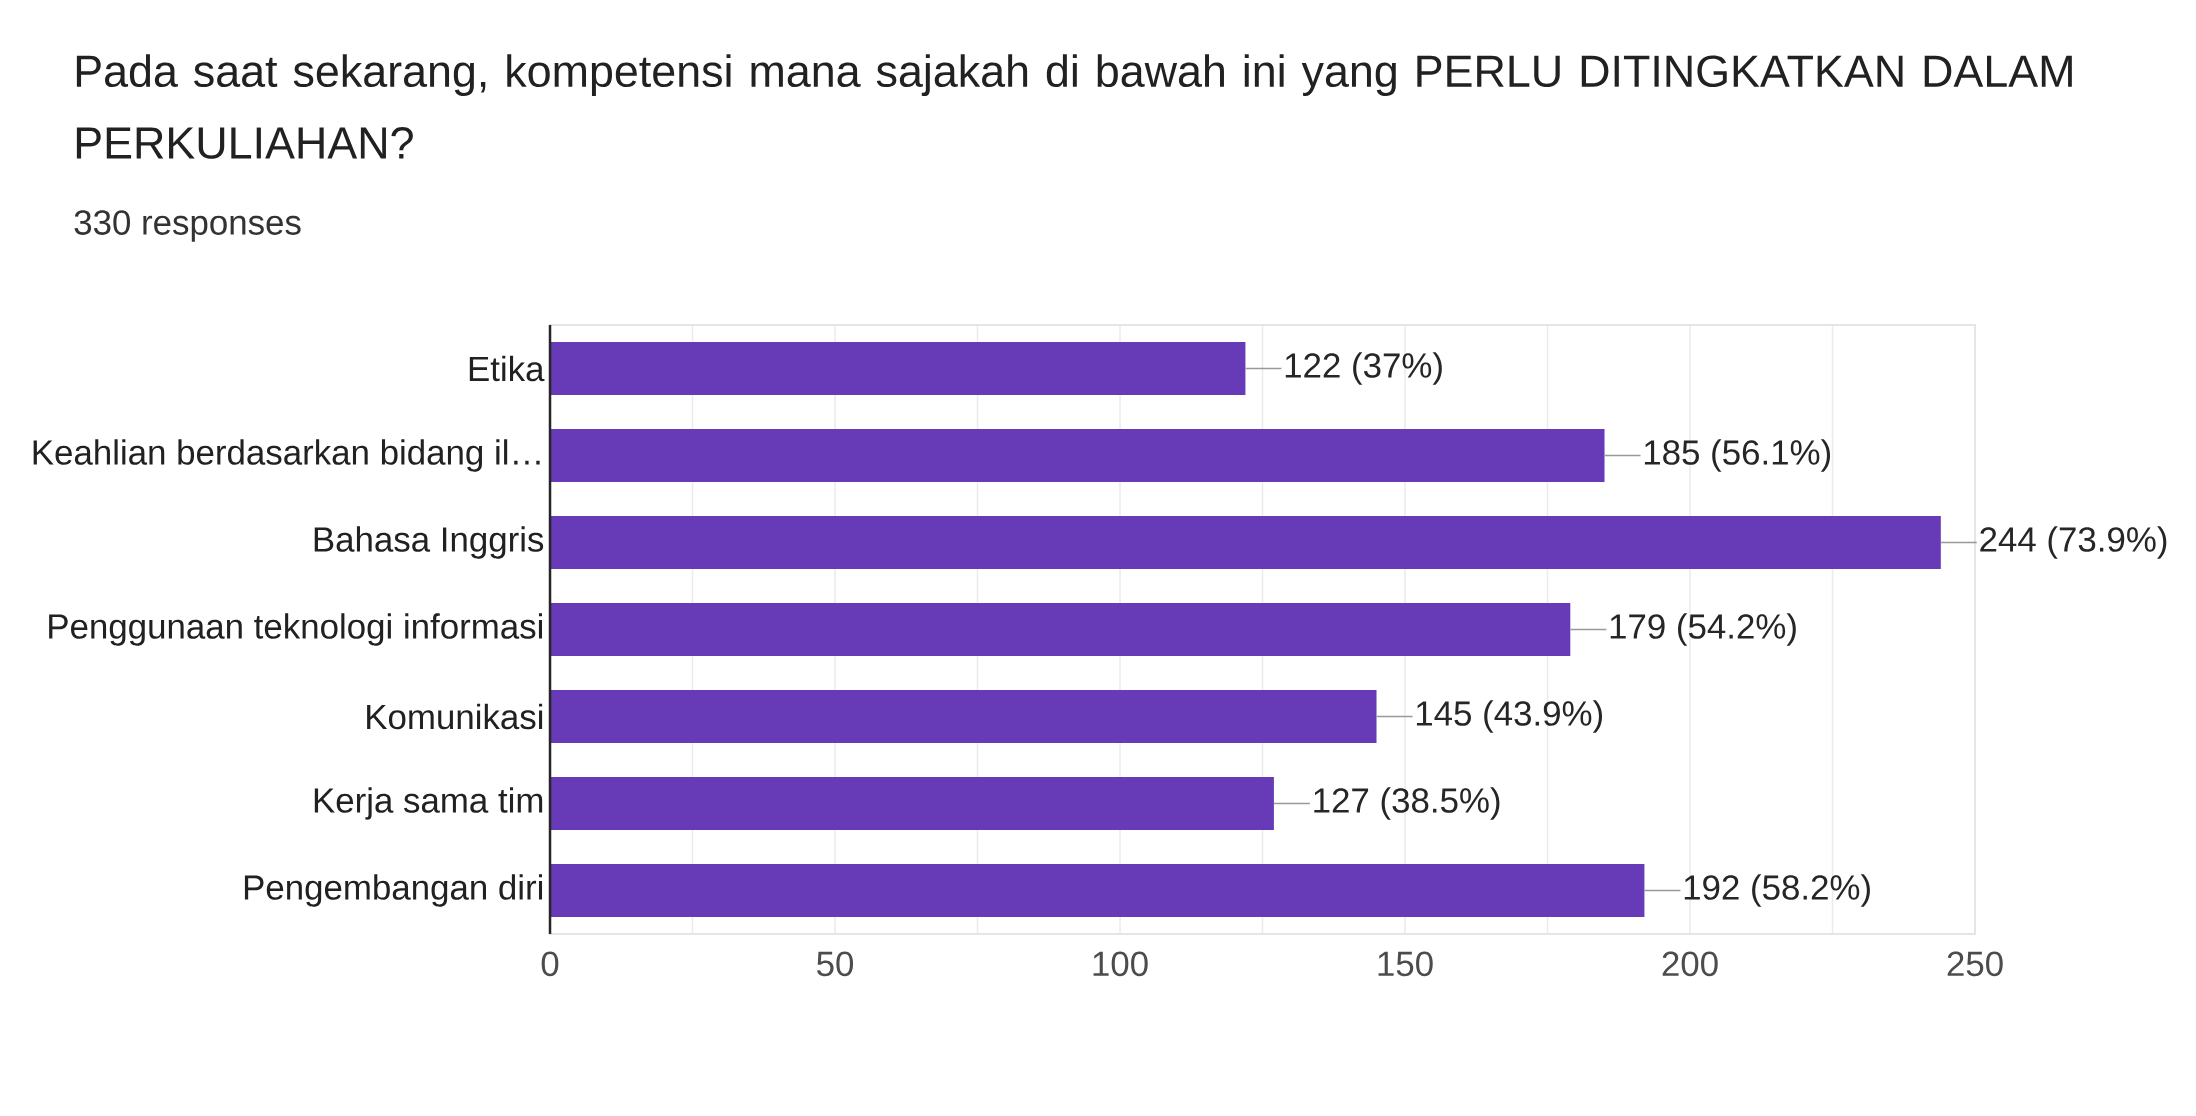  What do you see at coordinates (550, 964) in the screenshot?
I see `x-tick-label: 0` at bounding box center [550, 964].